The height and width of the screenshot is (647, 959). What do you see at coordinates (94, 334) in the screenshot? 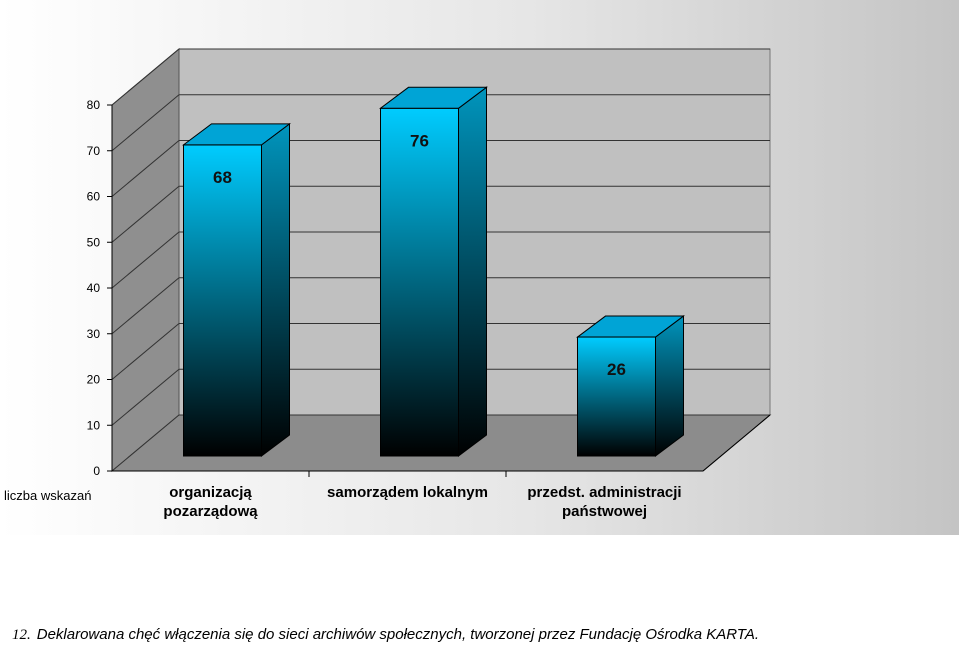
I see `y-tick-label: 30` at bounding box center [94, 334].